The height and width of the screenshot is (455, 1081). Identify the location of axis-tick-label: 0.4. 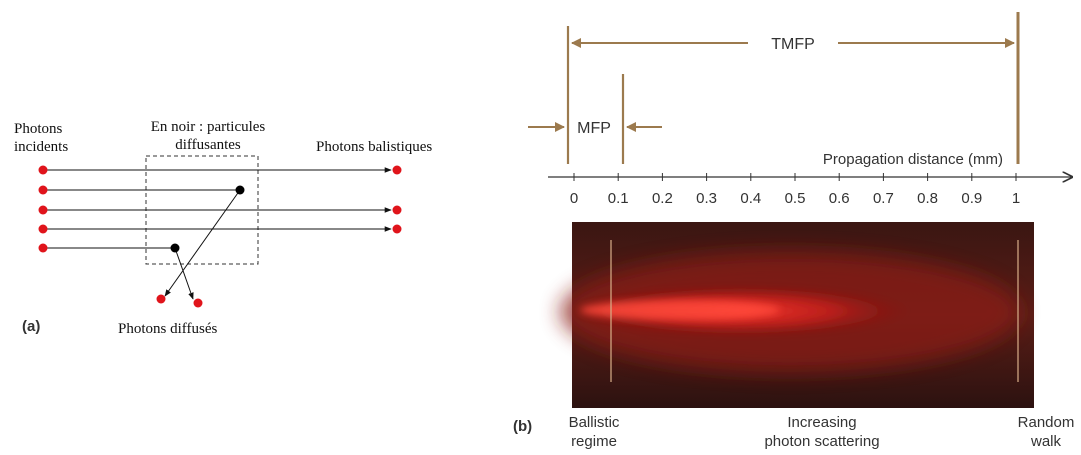
(750, 198).